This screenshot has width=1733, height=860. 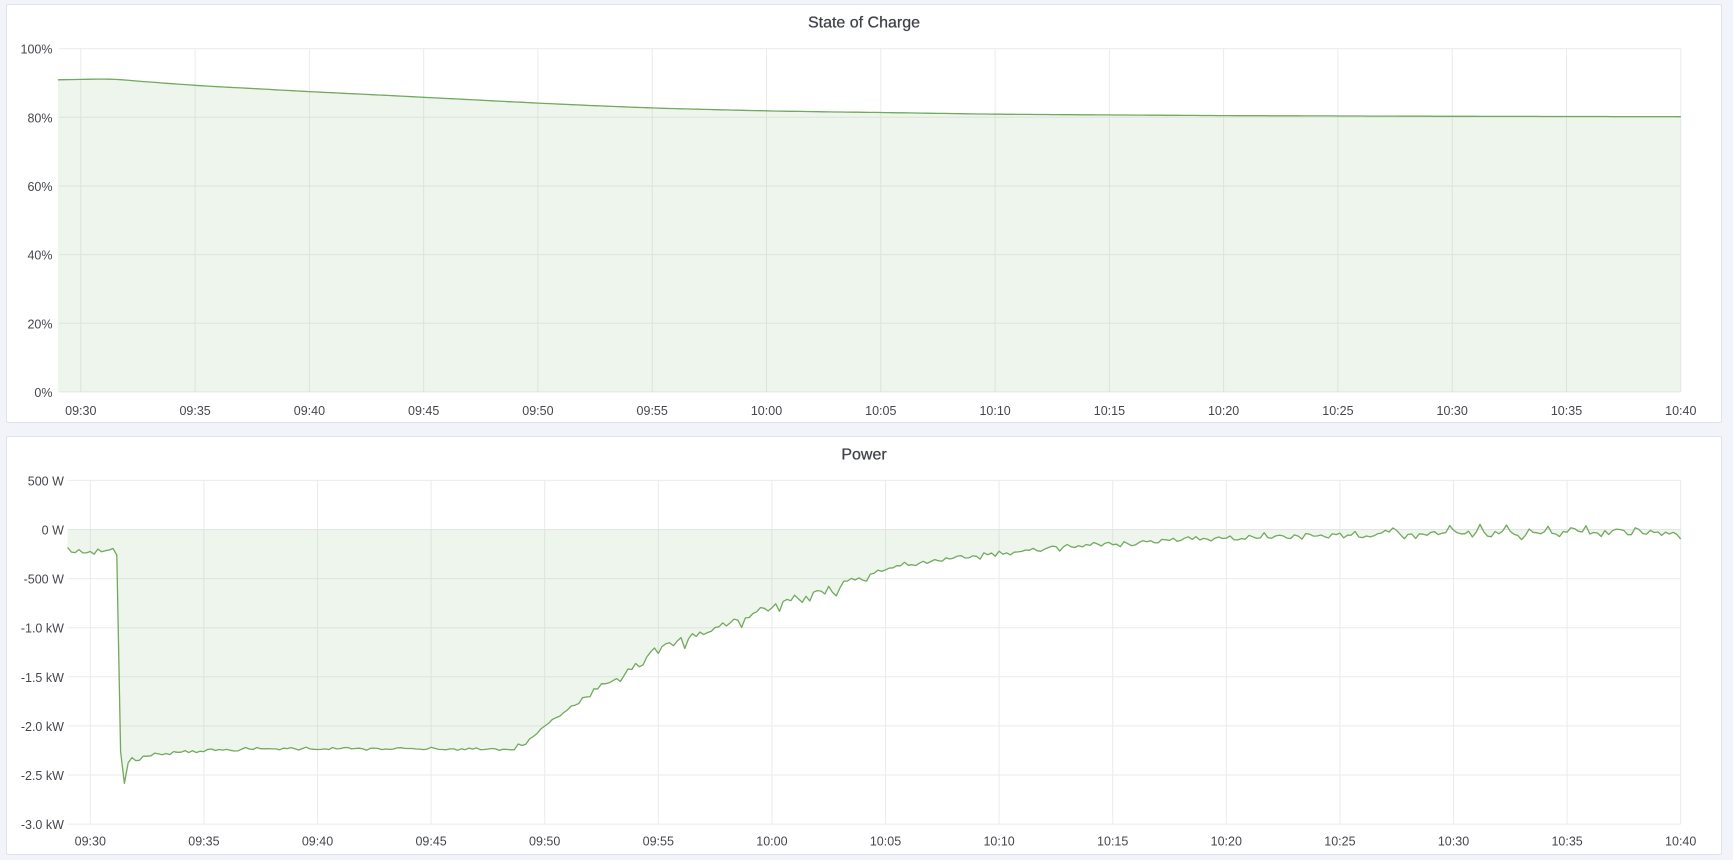 I want to click on svg-text: 80%, so click(x=39, y=118).